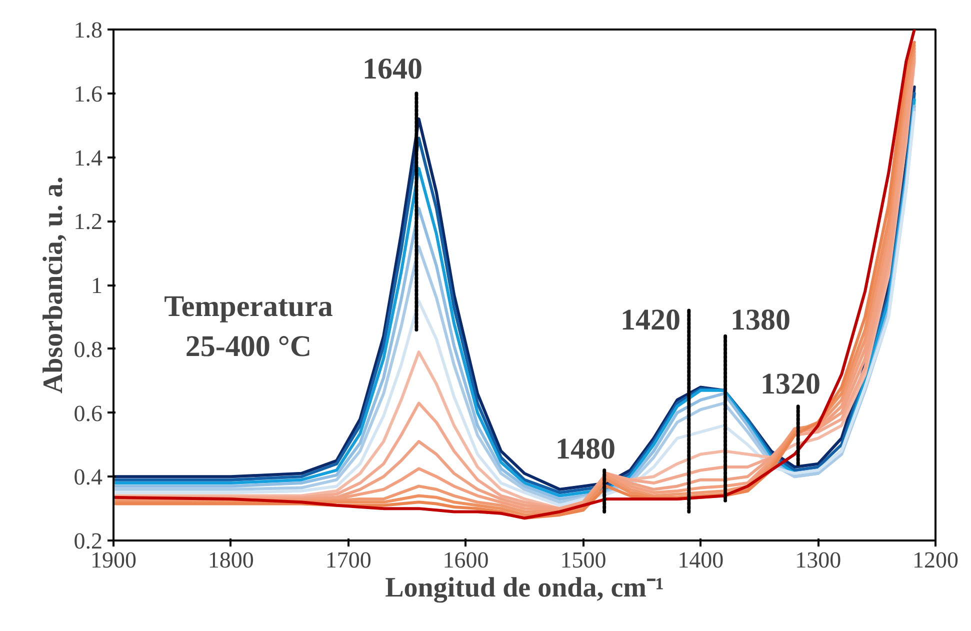  I want to click on annotation: 1420, so click(650, 320).